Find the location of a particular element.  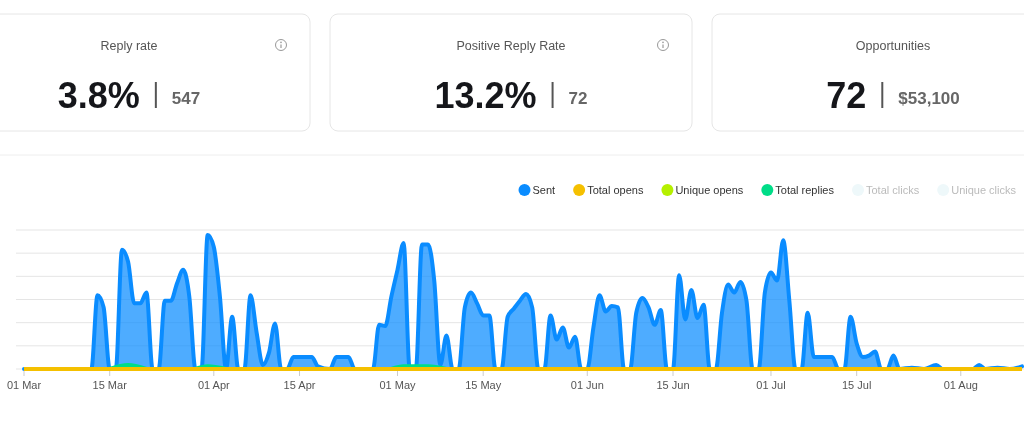

text: Positive Reply Rate is located at coordinates (511, 46).